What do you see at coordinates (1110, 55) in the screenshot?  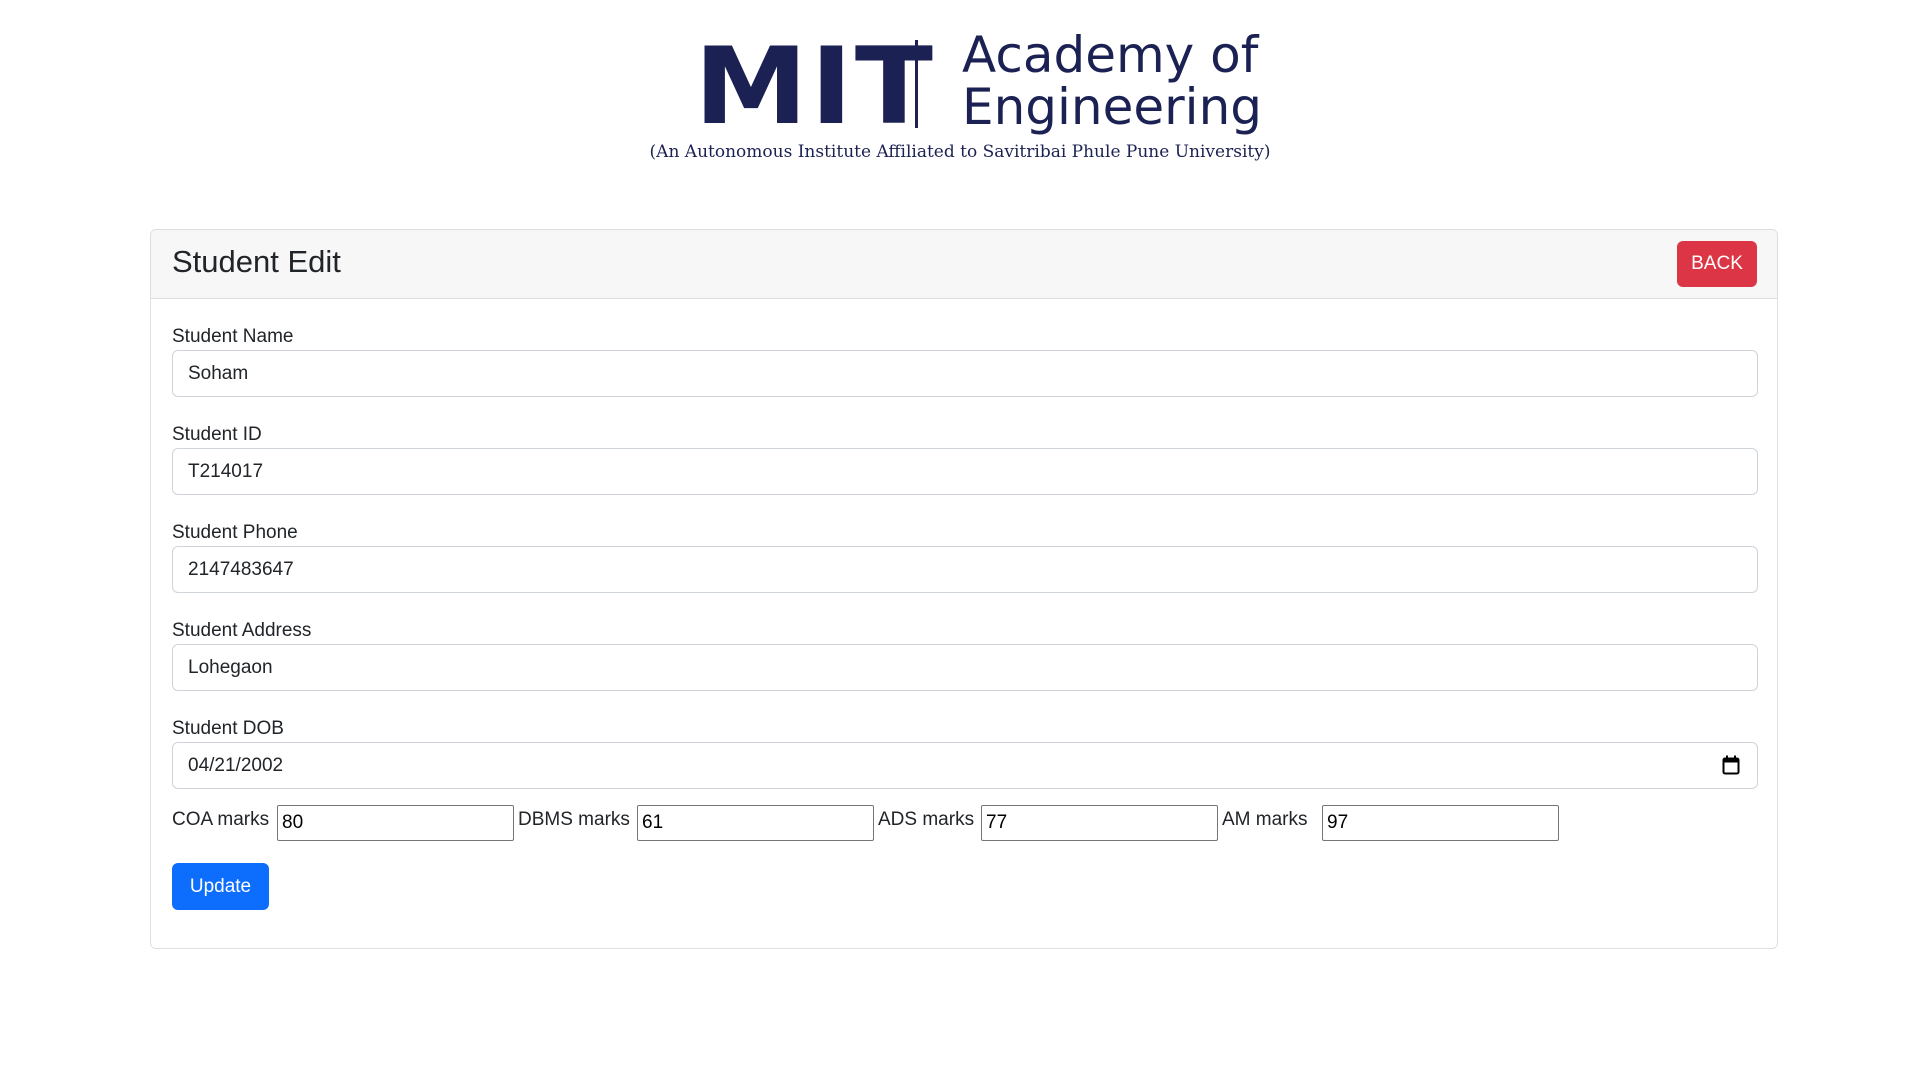 I see `logo-academy-text: Academy of` at bounding box center [1110, 55].